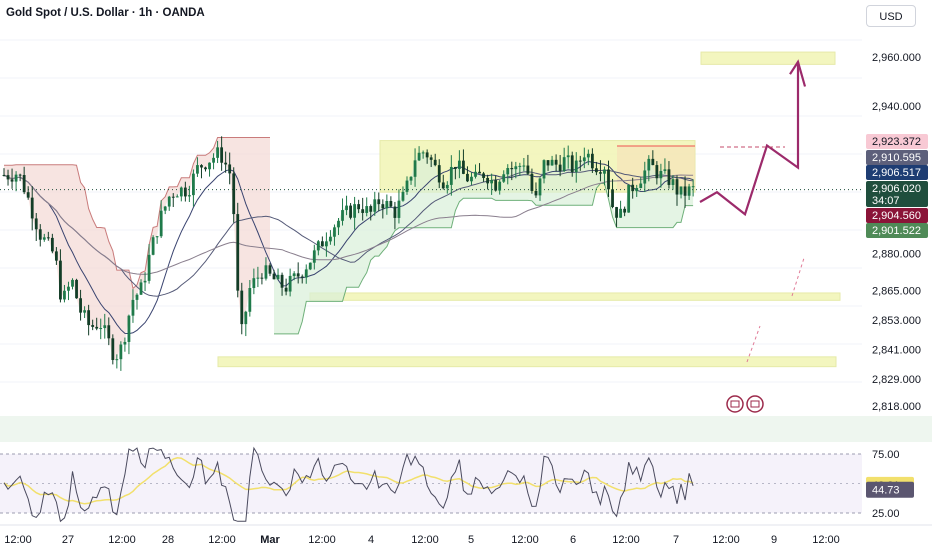 The width and height of the screenshot is (932, 550). Describe the element at coordinates (466, 429) in the screenshot. I see `pane-separator` at that location.